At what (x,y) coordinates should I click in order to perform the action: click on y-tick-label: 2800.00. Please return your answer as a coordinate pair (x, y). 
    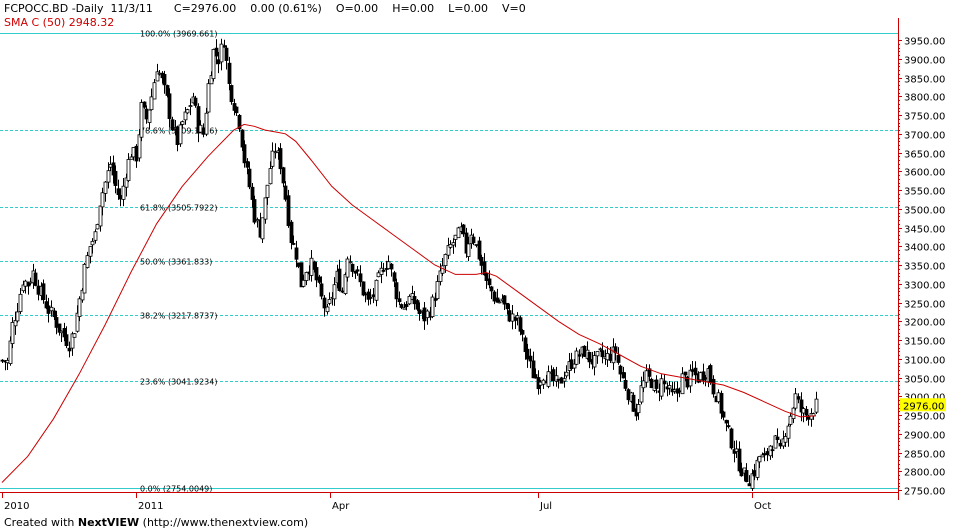
    Looking at the image, I should click on (924, 473).